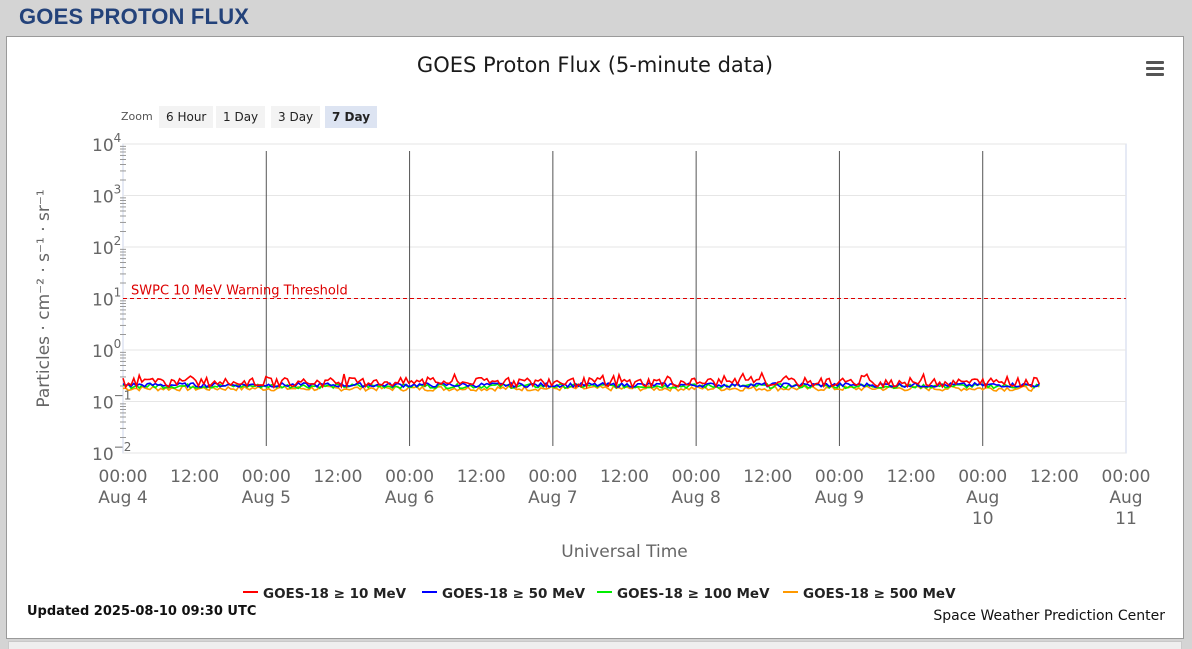 The width and height of the screenshot is (1192, 649). What do you see at coordinates (790, 592) in the screenshot?
I see `legend-swatch-orange` at bounding box center [790, 592].